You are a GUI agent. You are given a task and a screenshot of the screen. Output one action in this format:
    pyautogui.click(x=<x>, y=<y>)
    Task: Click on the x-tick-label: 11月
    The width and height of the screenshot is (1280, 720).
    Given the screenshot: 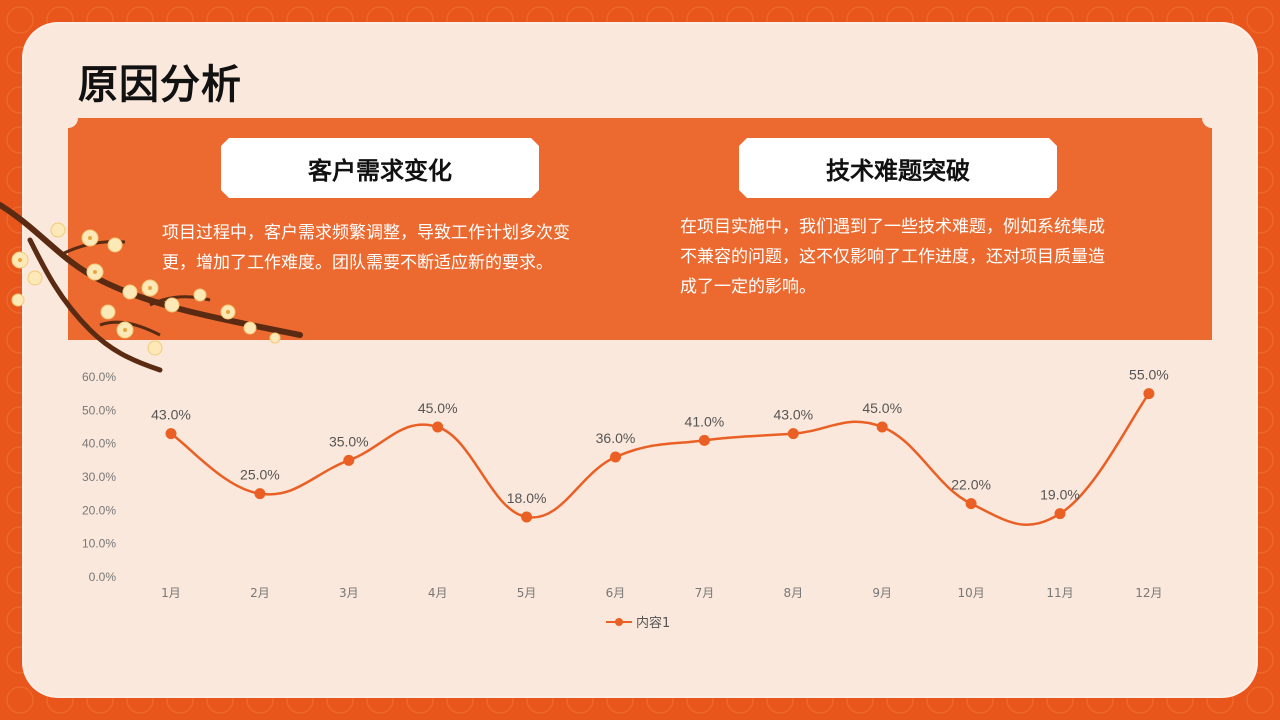 What is the action you would take?
    pyautogui.click(x=1059, y=593)
    